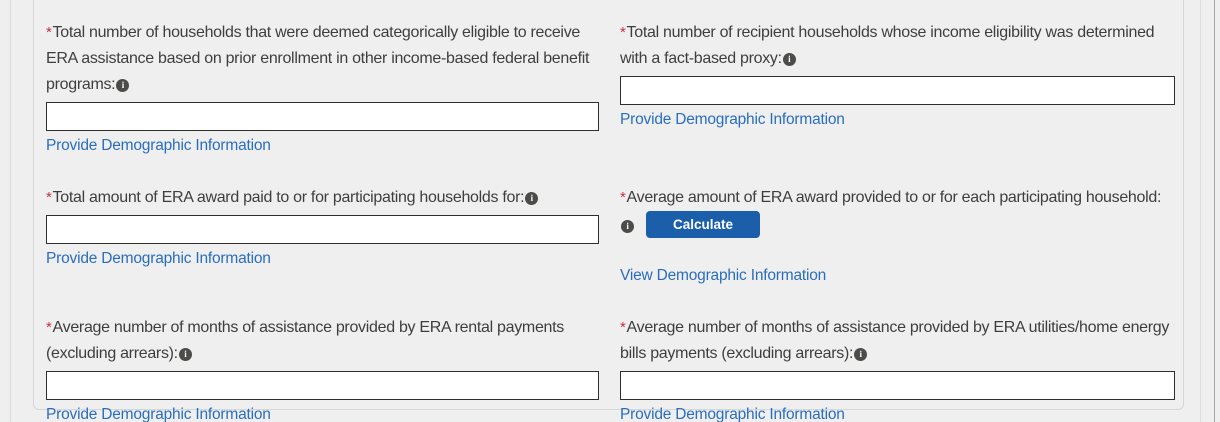 This screenshot has height=422, width=1220. What do you see at coordinates (897, 385) in the screenshot?
I see `average-months-utilities-input` at bounding box center [897, 385].